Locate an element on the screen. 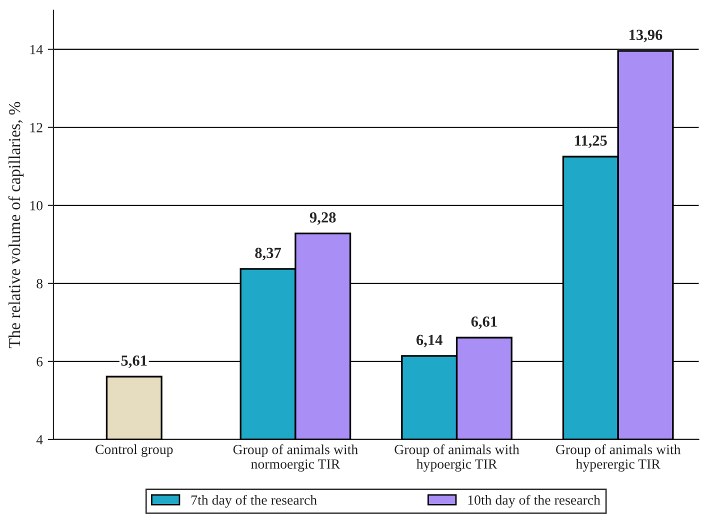 The image size is (713, 517). x-tick-label: Group of animals with hyperergic TIR is located at coordinates (618, 458).